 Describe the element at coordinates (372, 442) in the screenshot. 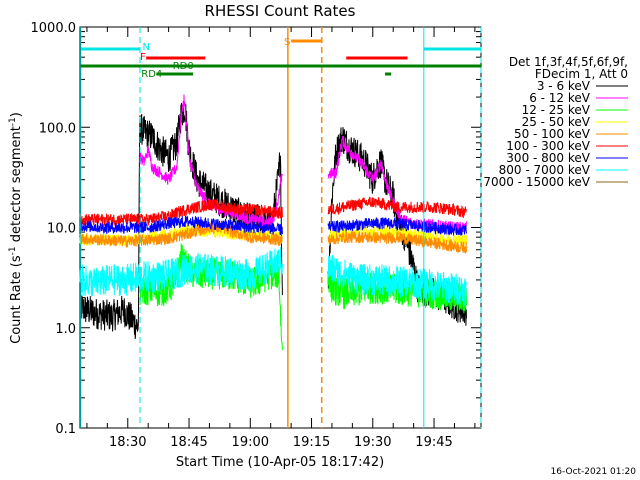

I see `x-tick-label: 19:30` at that location.